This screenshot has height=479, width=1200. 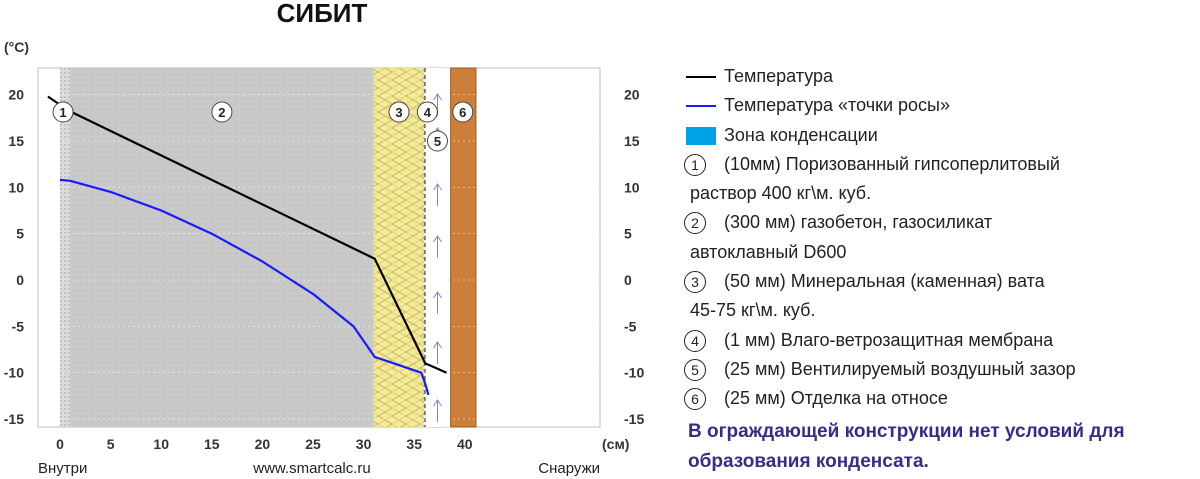 What do you see at coordinates (632, 95) in the screenshot?
I see `y-tick-label-right: 20` at bounding box center [632, 95].